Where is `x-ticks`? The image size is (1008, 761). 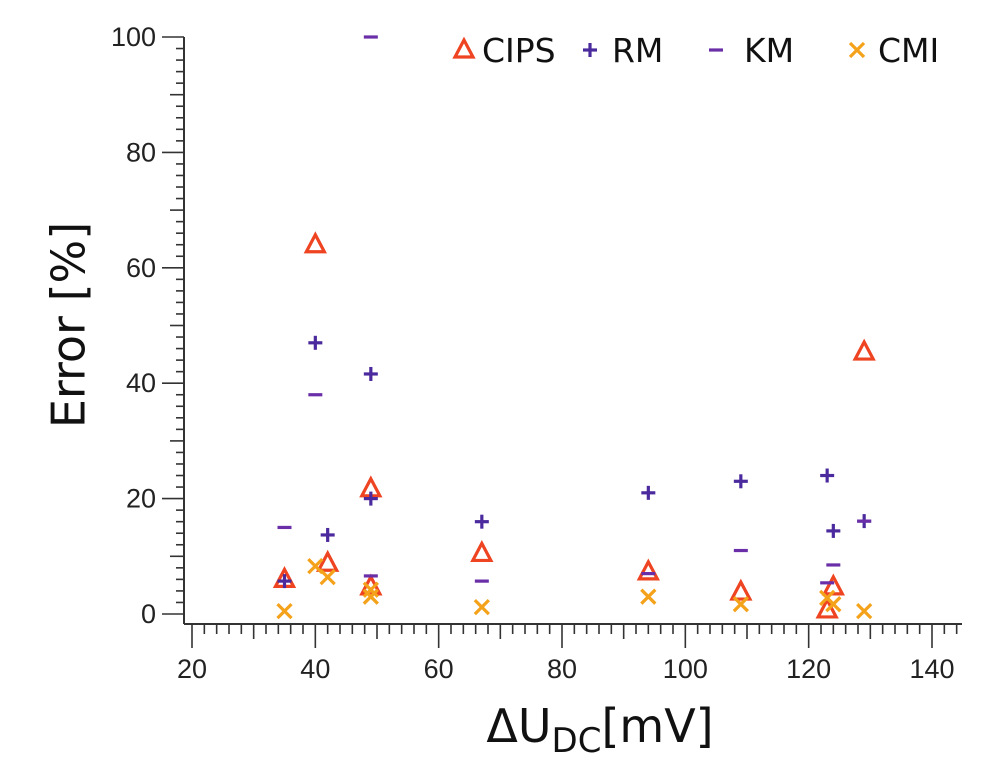
x-ticks is located at coordinates (574, 636).